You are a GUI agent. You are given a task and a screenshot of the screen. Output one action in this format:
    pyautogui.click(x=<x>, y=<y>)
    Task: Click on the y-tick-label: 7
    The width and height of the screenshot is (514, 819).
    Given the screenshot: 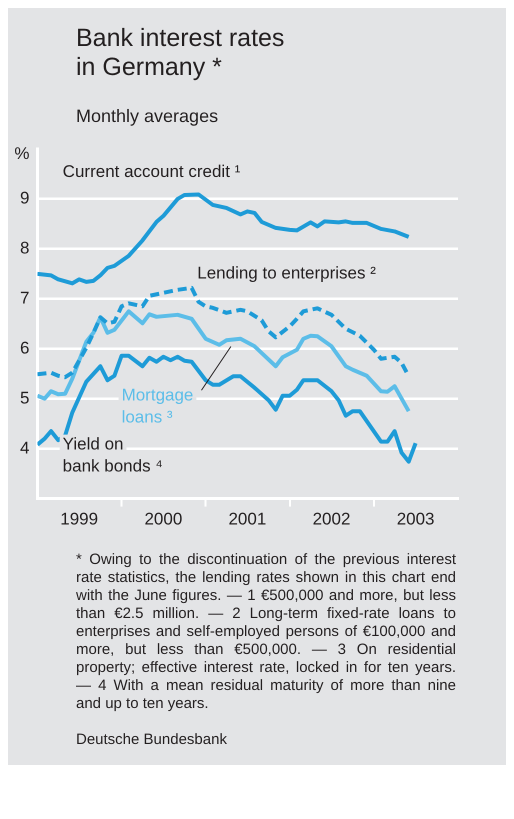 What is the action you would take?
    pyautogui.click(x=25, y=298)
    